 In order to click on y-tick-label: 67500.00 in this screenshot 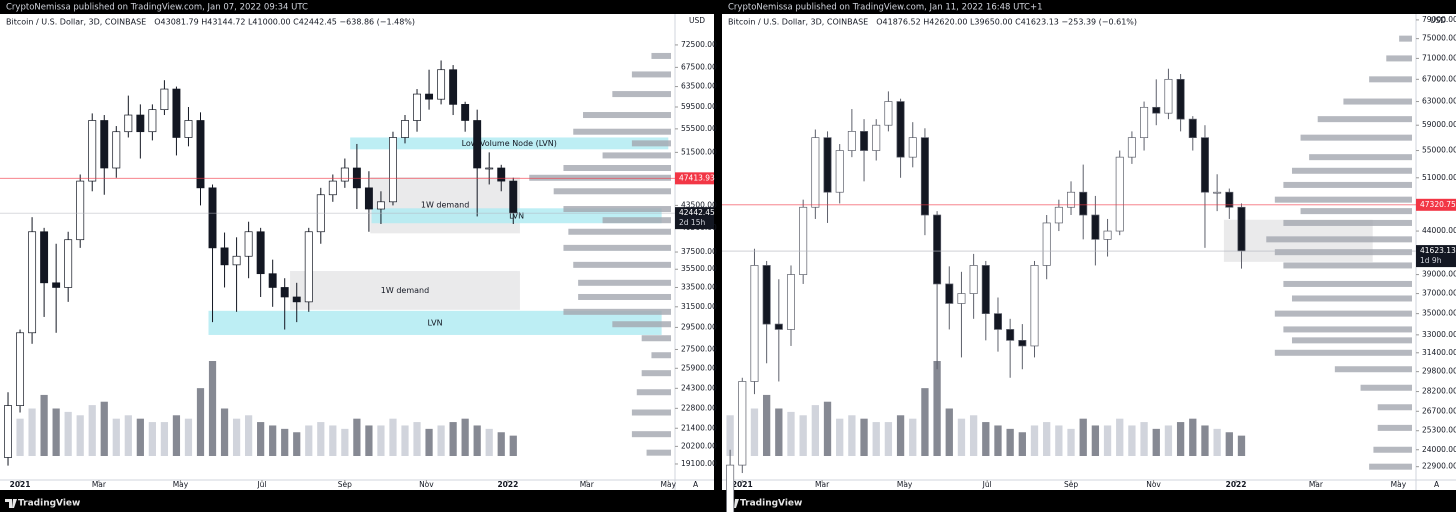, I will do `click(699, 66)`.